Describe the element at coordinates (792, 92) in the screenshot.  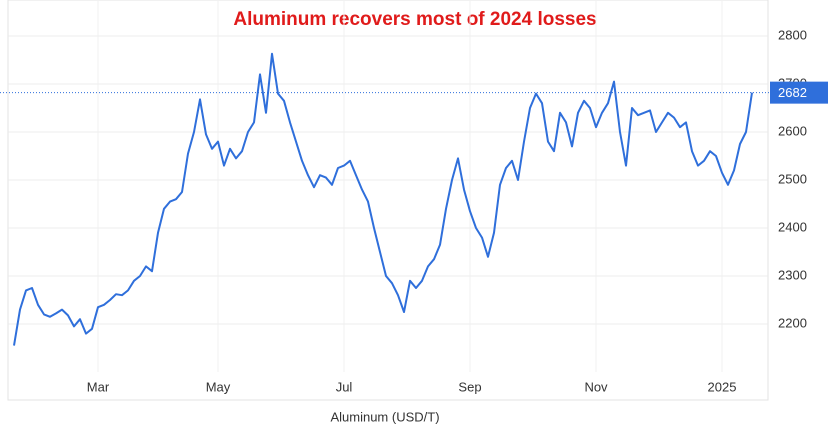
I see `last-value-label: 2682` at that location.